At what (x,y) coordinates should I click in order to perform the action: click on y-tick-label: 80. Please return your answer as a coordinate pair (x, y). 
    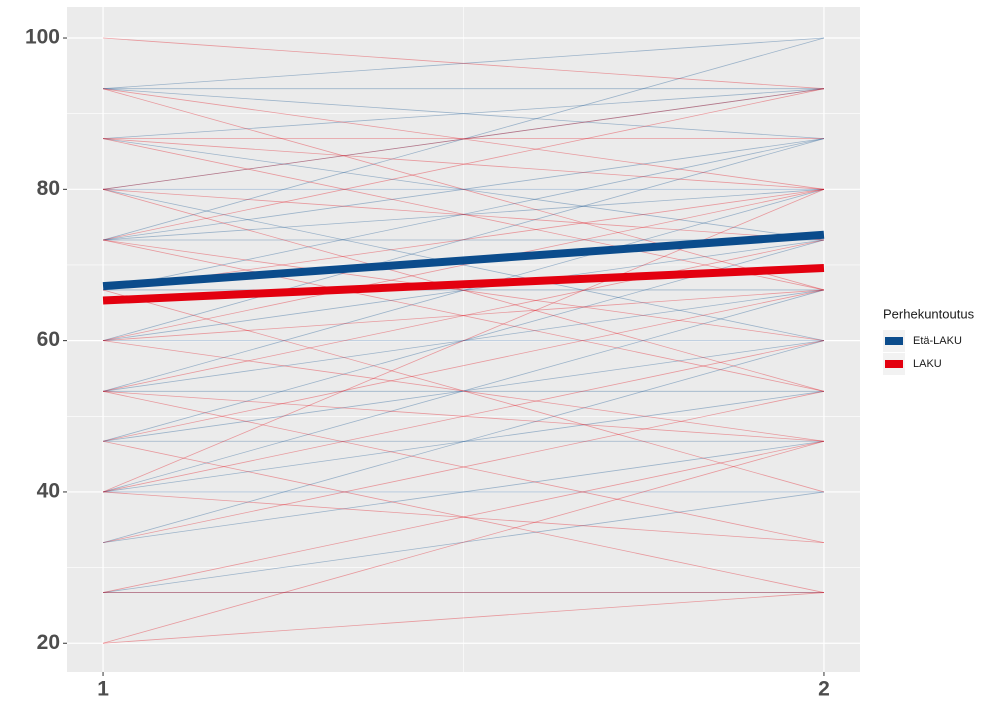
    Looking at the image, I should click on (48, 188).